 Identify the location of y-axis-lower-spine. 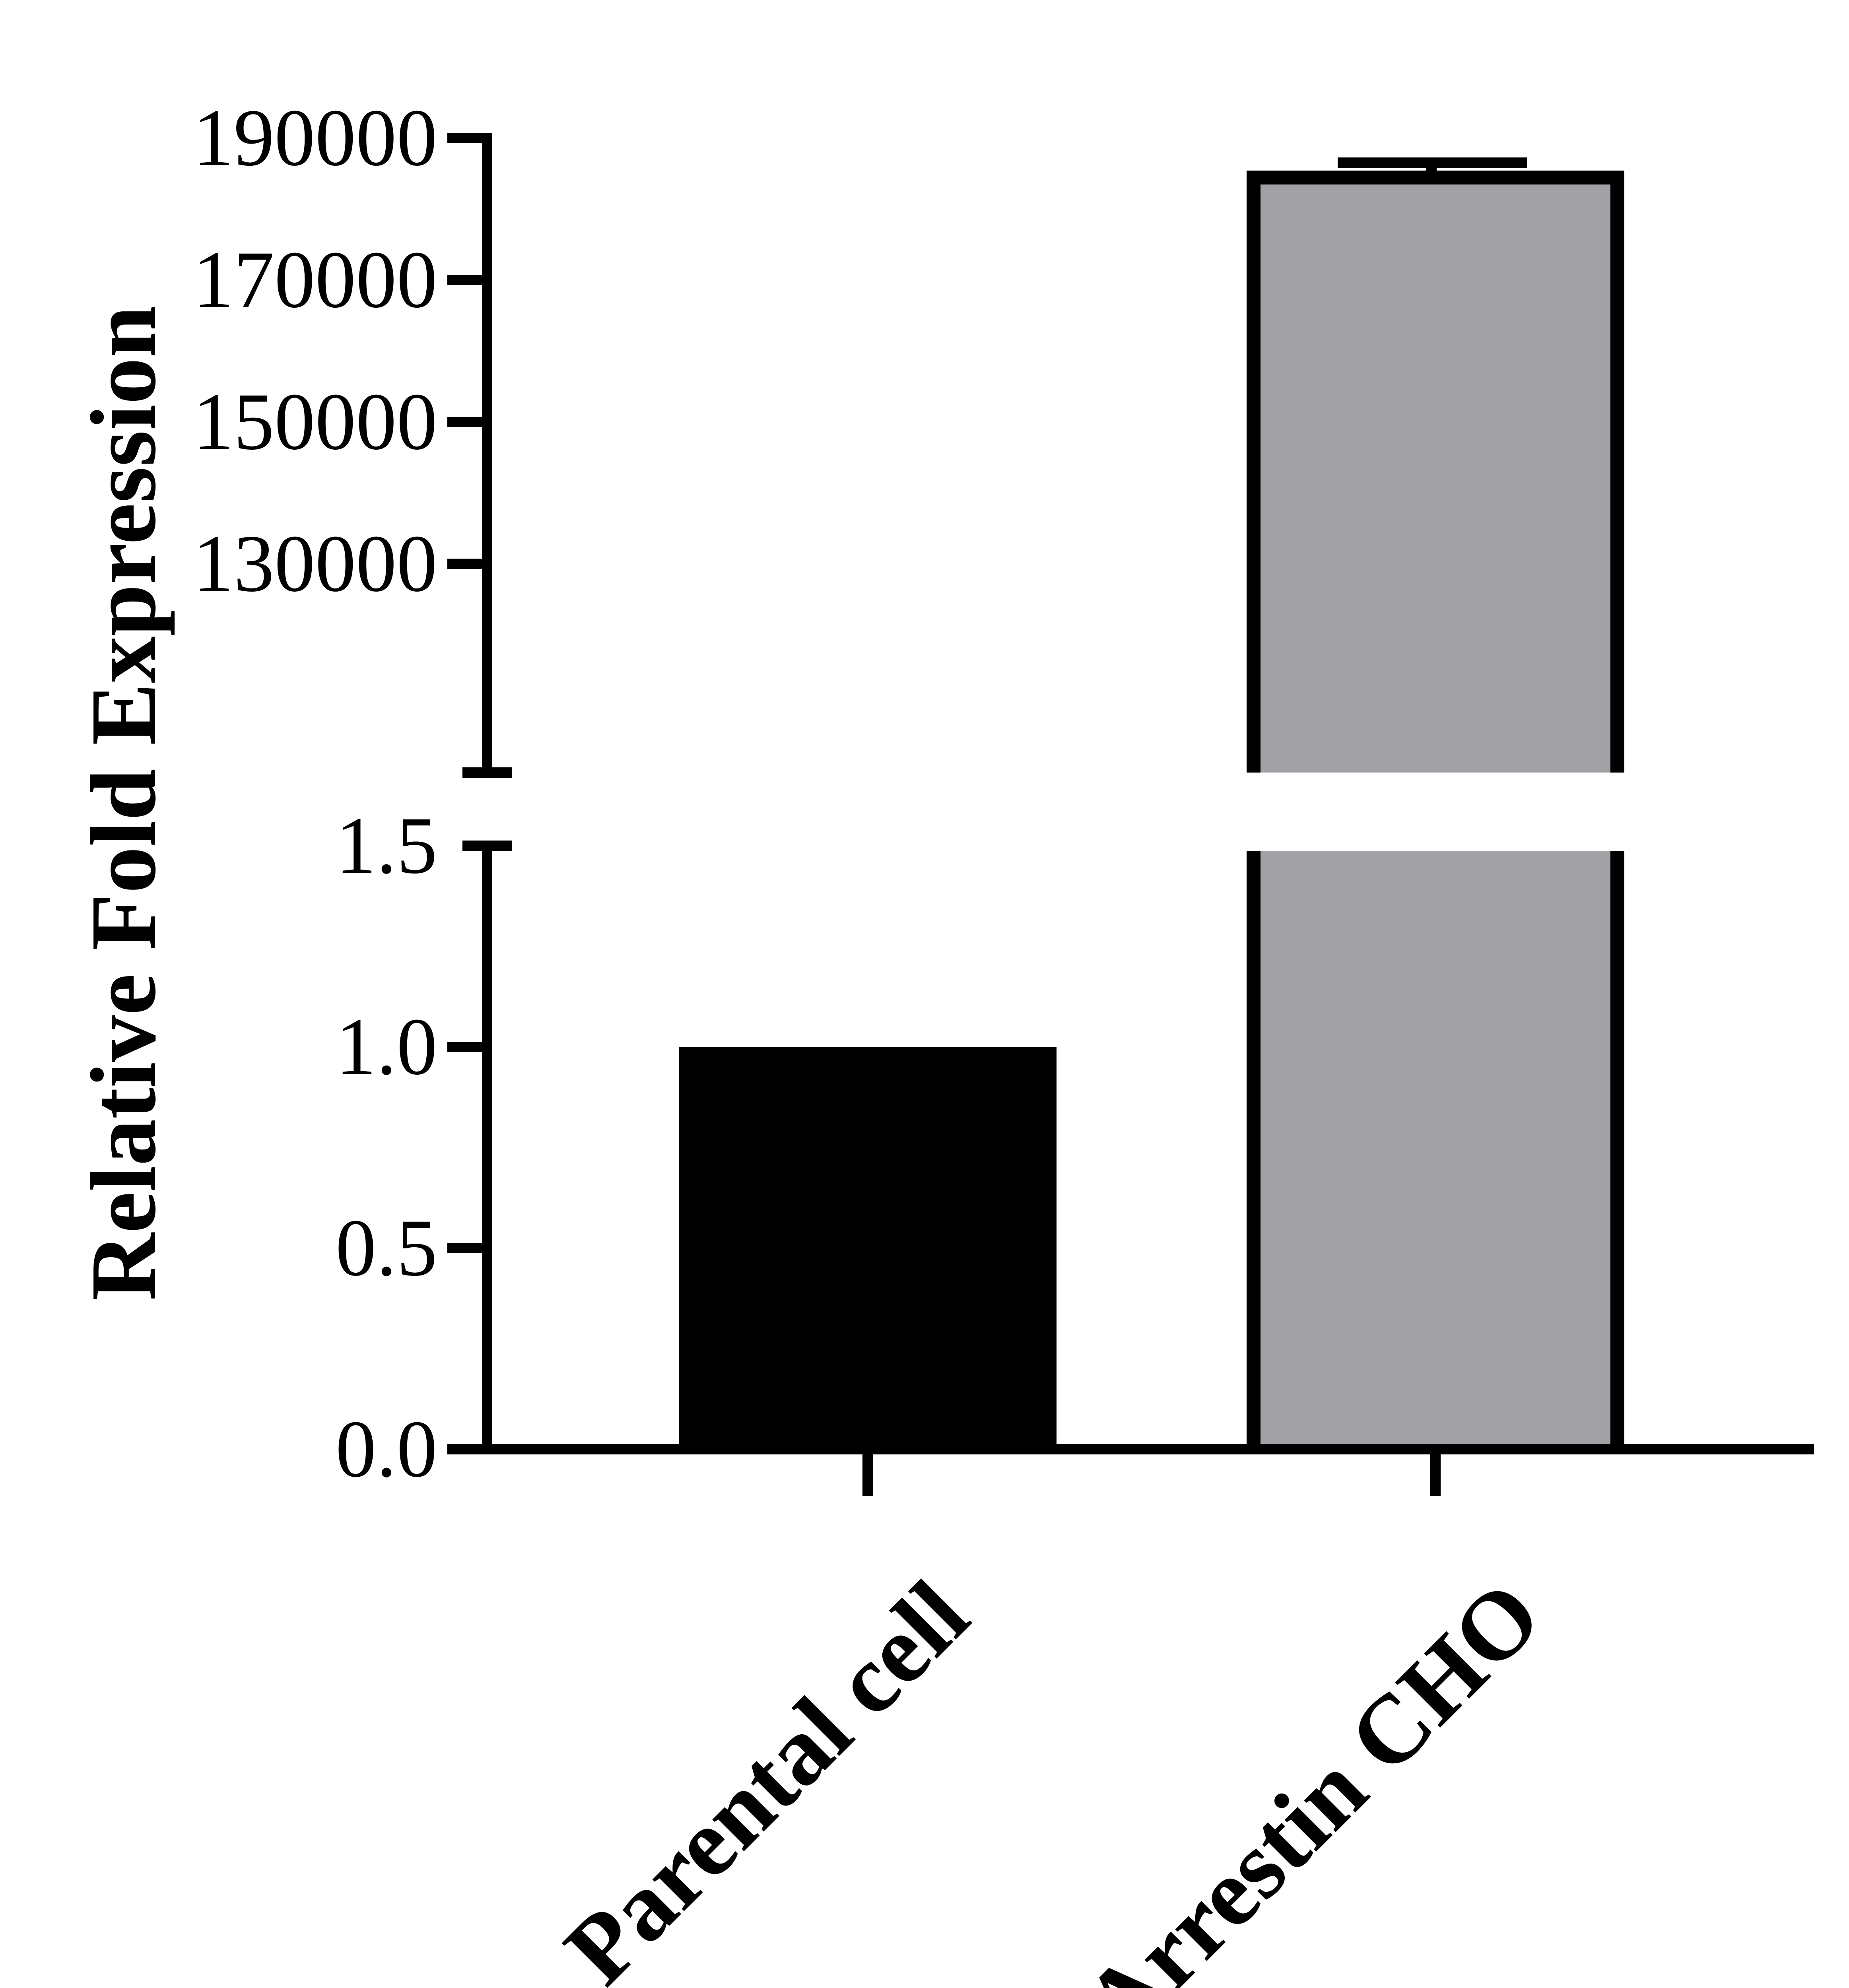
(487, 1147).